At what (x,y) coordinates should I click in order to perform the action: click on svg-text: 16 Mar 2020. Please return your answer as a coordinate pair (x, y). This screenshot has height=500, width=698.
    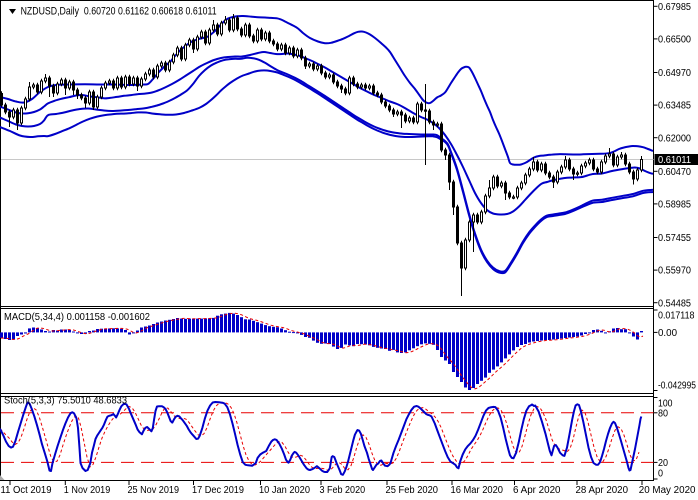
    Looking at the image, I should click on (477, 490).